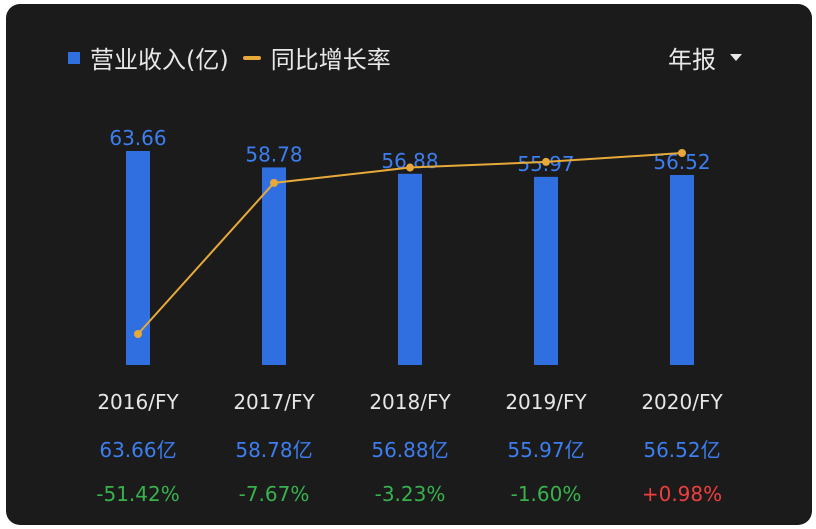  I want to click on revenue-row: 63.66亿 58.78亿 56.88亿 55.97亿 56.52亿, so click(409, 449).